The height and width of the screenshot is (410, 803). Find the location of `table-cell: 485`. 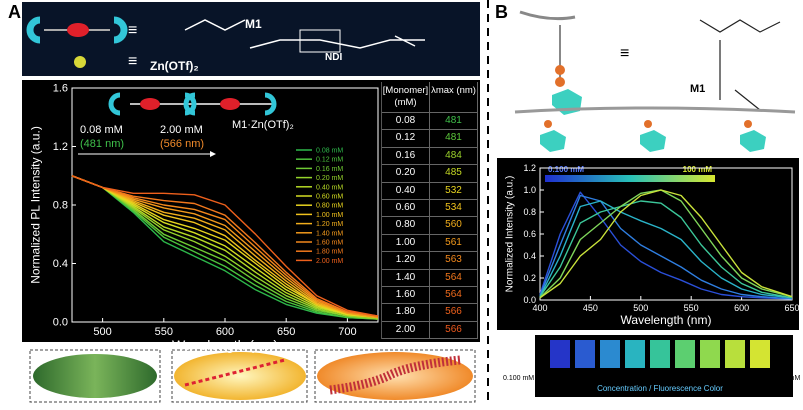

table-cell: 485 is located at coordinates (454, 173).